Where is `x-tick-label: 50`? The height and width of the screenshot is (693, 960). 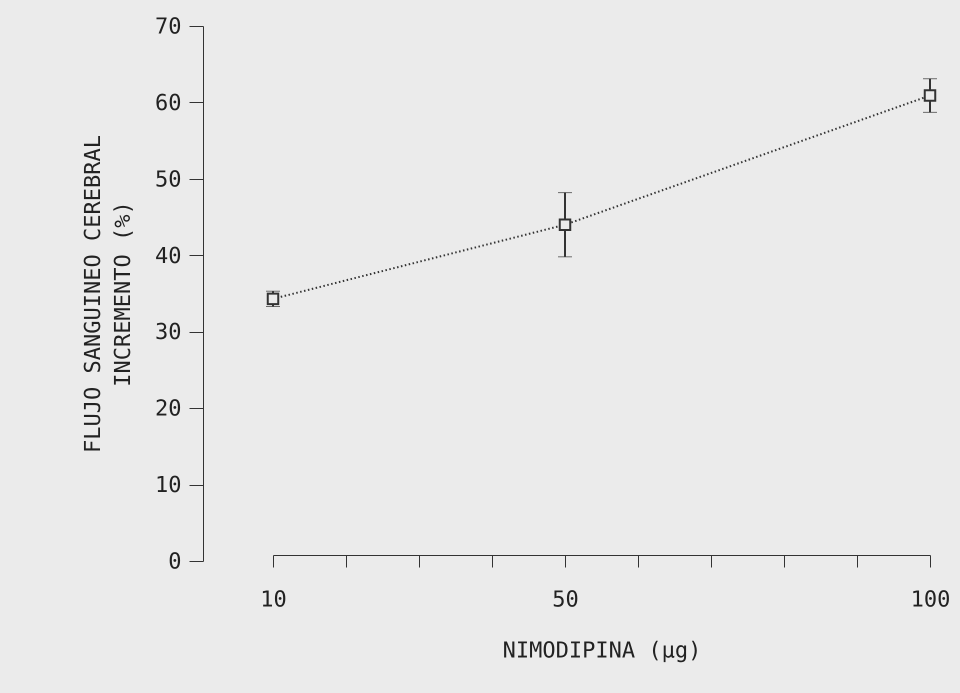
x-tick-label: 50 is located at coordinates (565, 600).